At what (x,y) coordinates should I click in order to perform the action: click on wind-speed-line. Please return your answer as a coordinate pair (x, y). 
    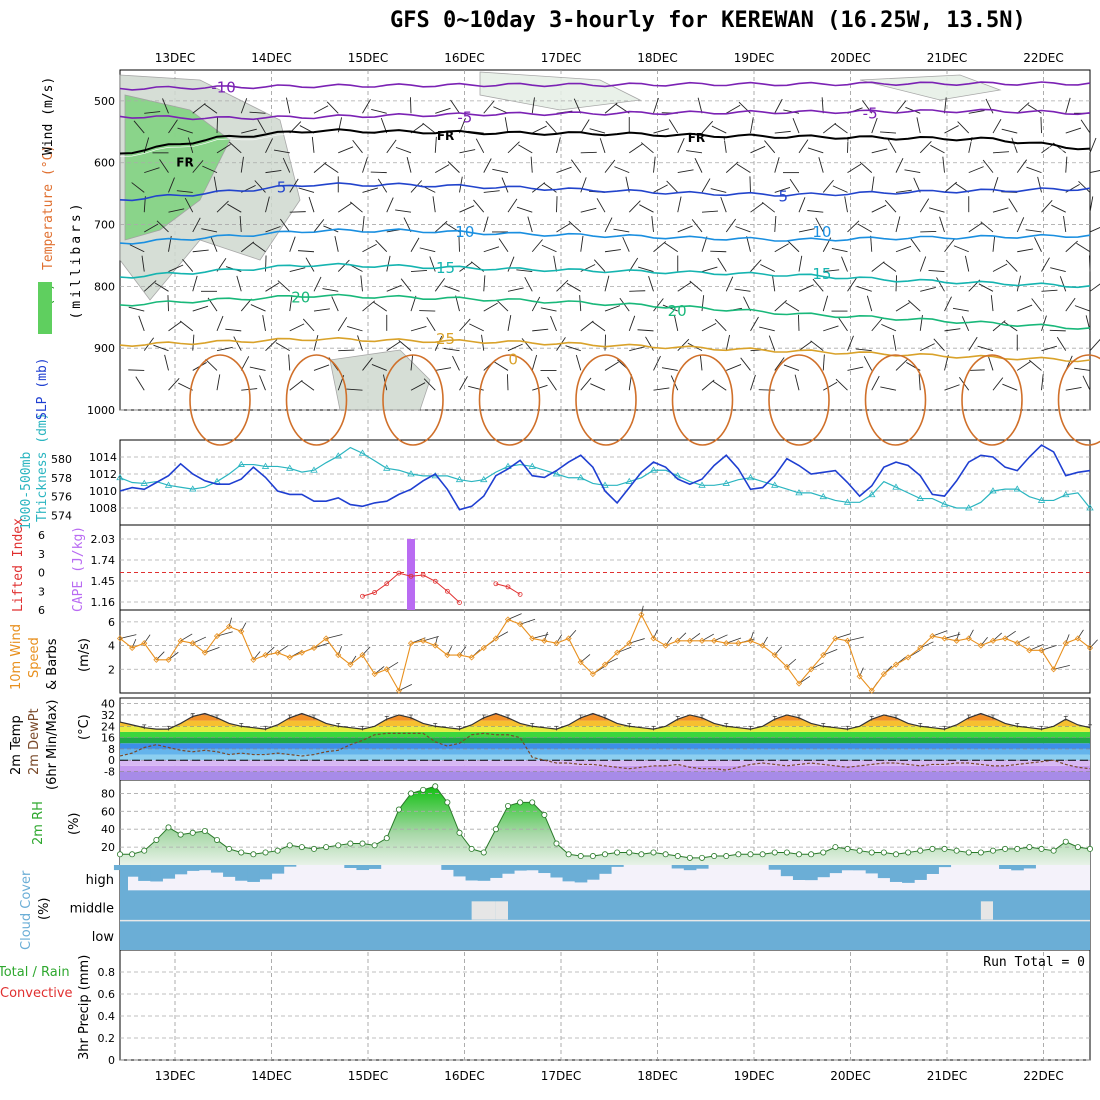
    Looking at the image, I should click on (605, 653).